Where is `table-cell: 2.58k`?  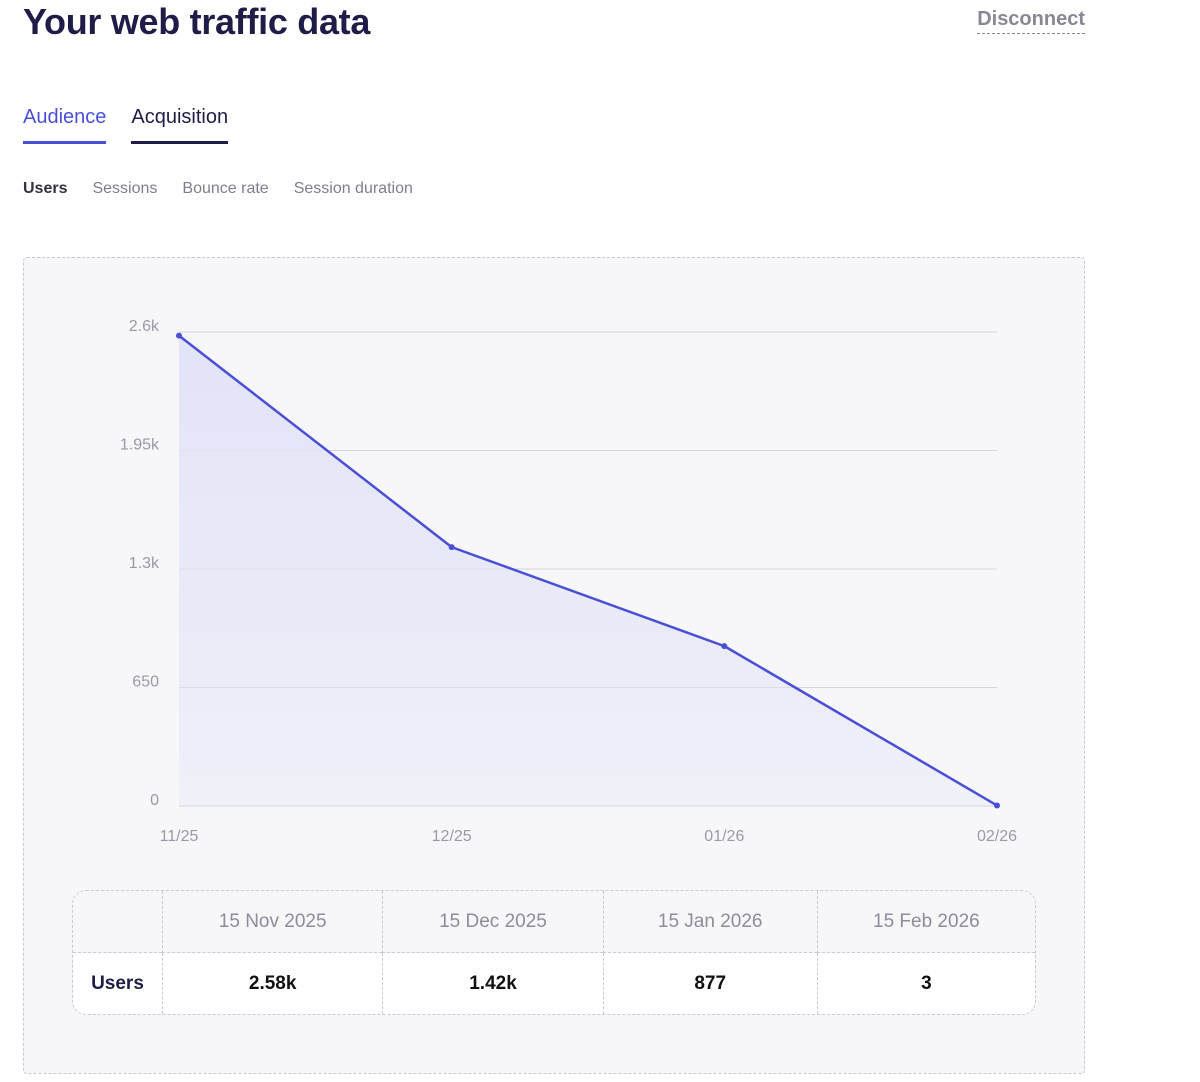 table-cell: 2.58k is located at coordinates (272, 983).